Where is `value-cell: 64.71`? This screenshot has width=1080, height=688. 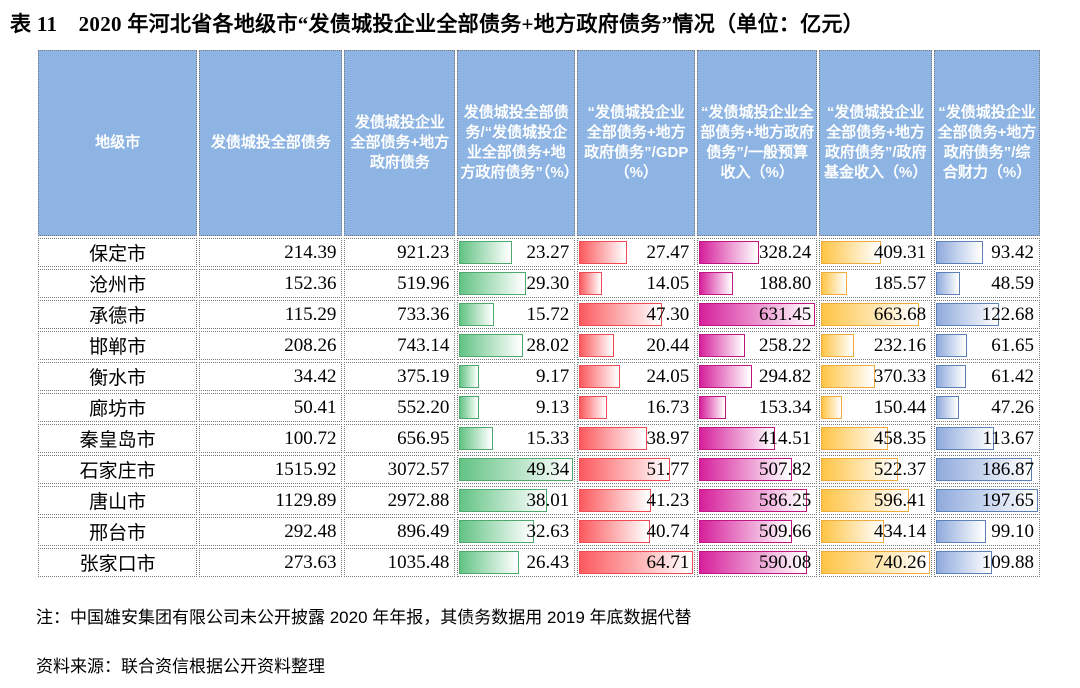 value-cell: 64.71 is located at coordinates (636, 562).